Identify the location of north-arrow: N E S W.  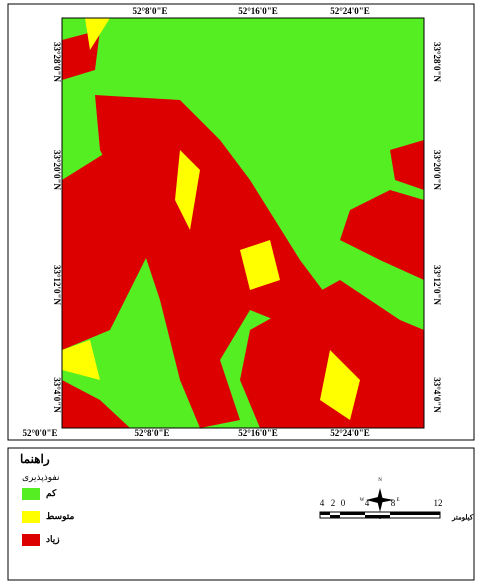
(380, 499).